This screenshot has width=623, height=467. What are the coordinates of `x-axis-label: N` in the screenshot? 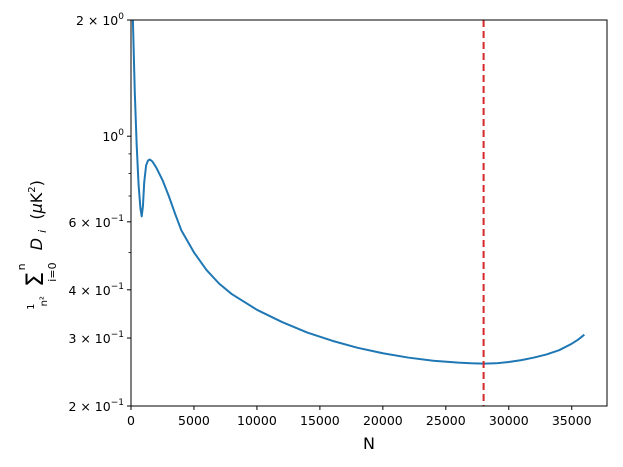 It's located at (369, 443).